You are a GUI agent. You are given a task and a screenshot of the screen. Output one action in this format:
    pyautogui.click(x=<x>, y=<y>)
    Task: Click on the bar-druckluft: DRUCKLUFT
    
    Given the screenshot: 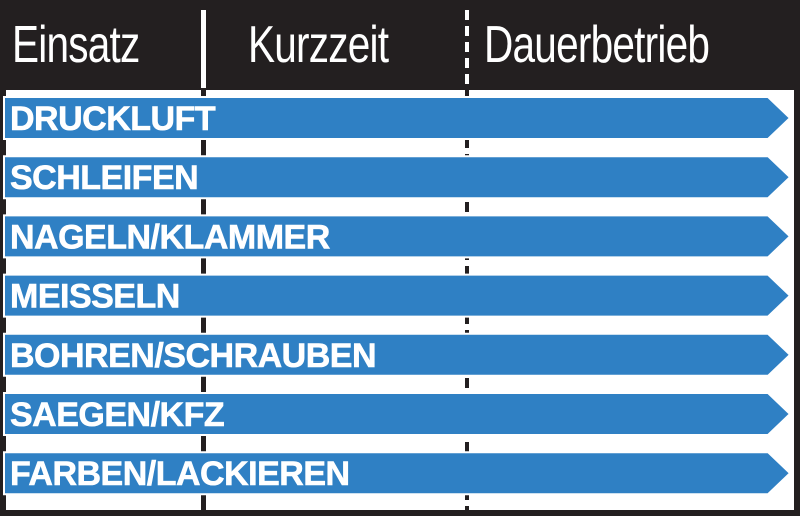 What is the action you would take?
    pyautogui.click(x=397, y=118)
    